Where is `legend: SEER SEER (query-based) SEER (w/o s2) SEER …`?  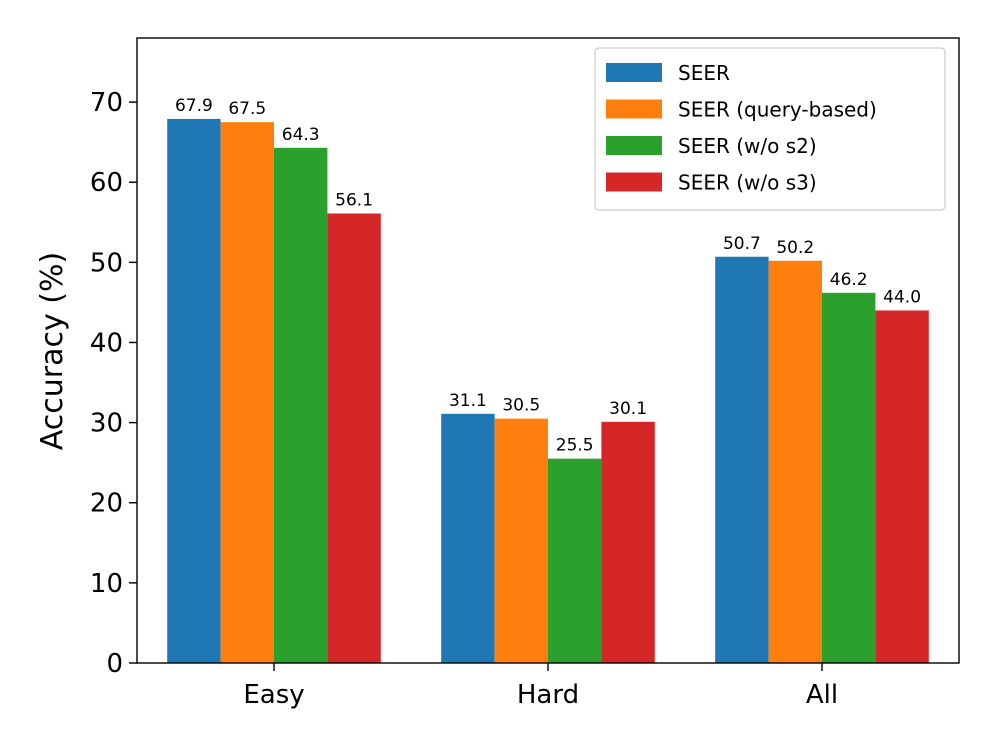
legend: SEER SEER (query-based) SEER (w/o s2) SEER … is located at coordinates (770, 129).